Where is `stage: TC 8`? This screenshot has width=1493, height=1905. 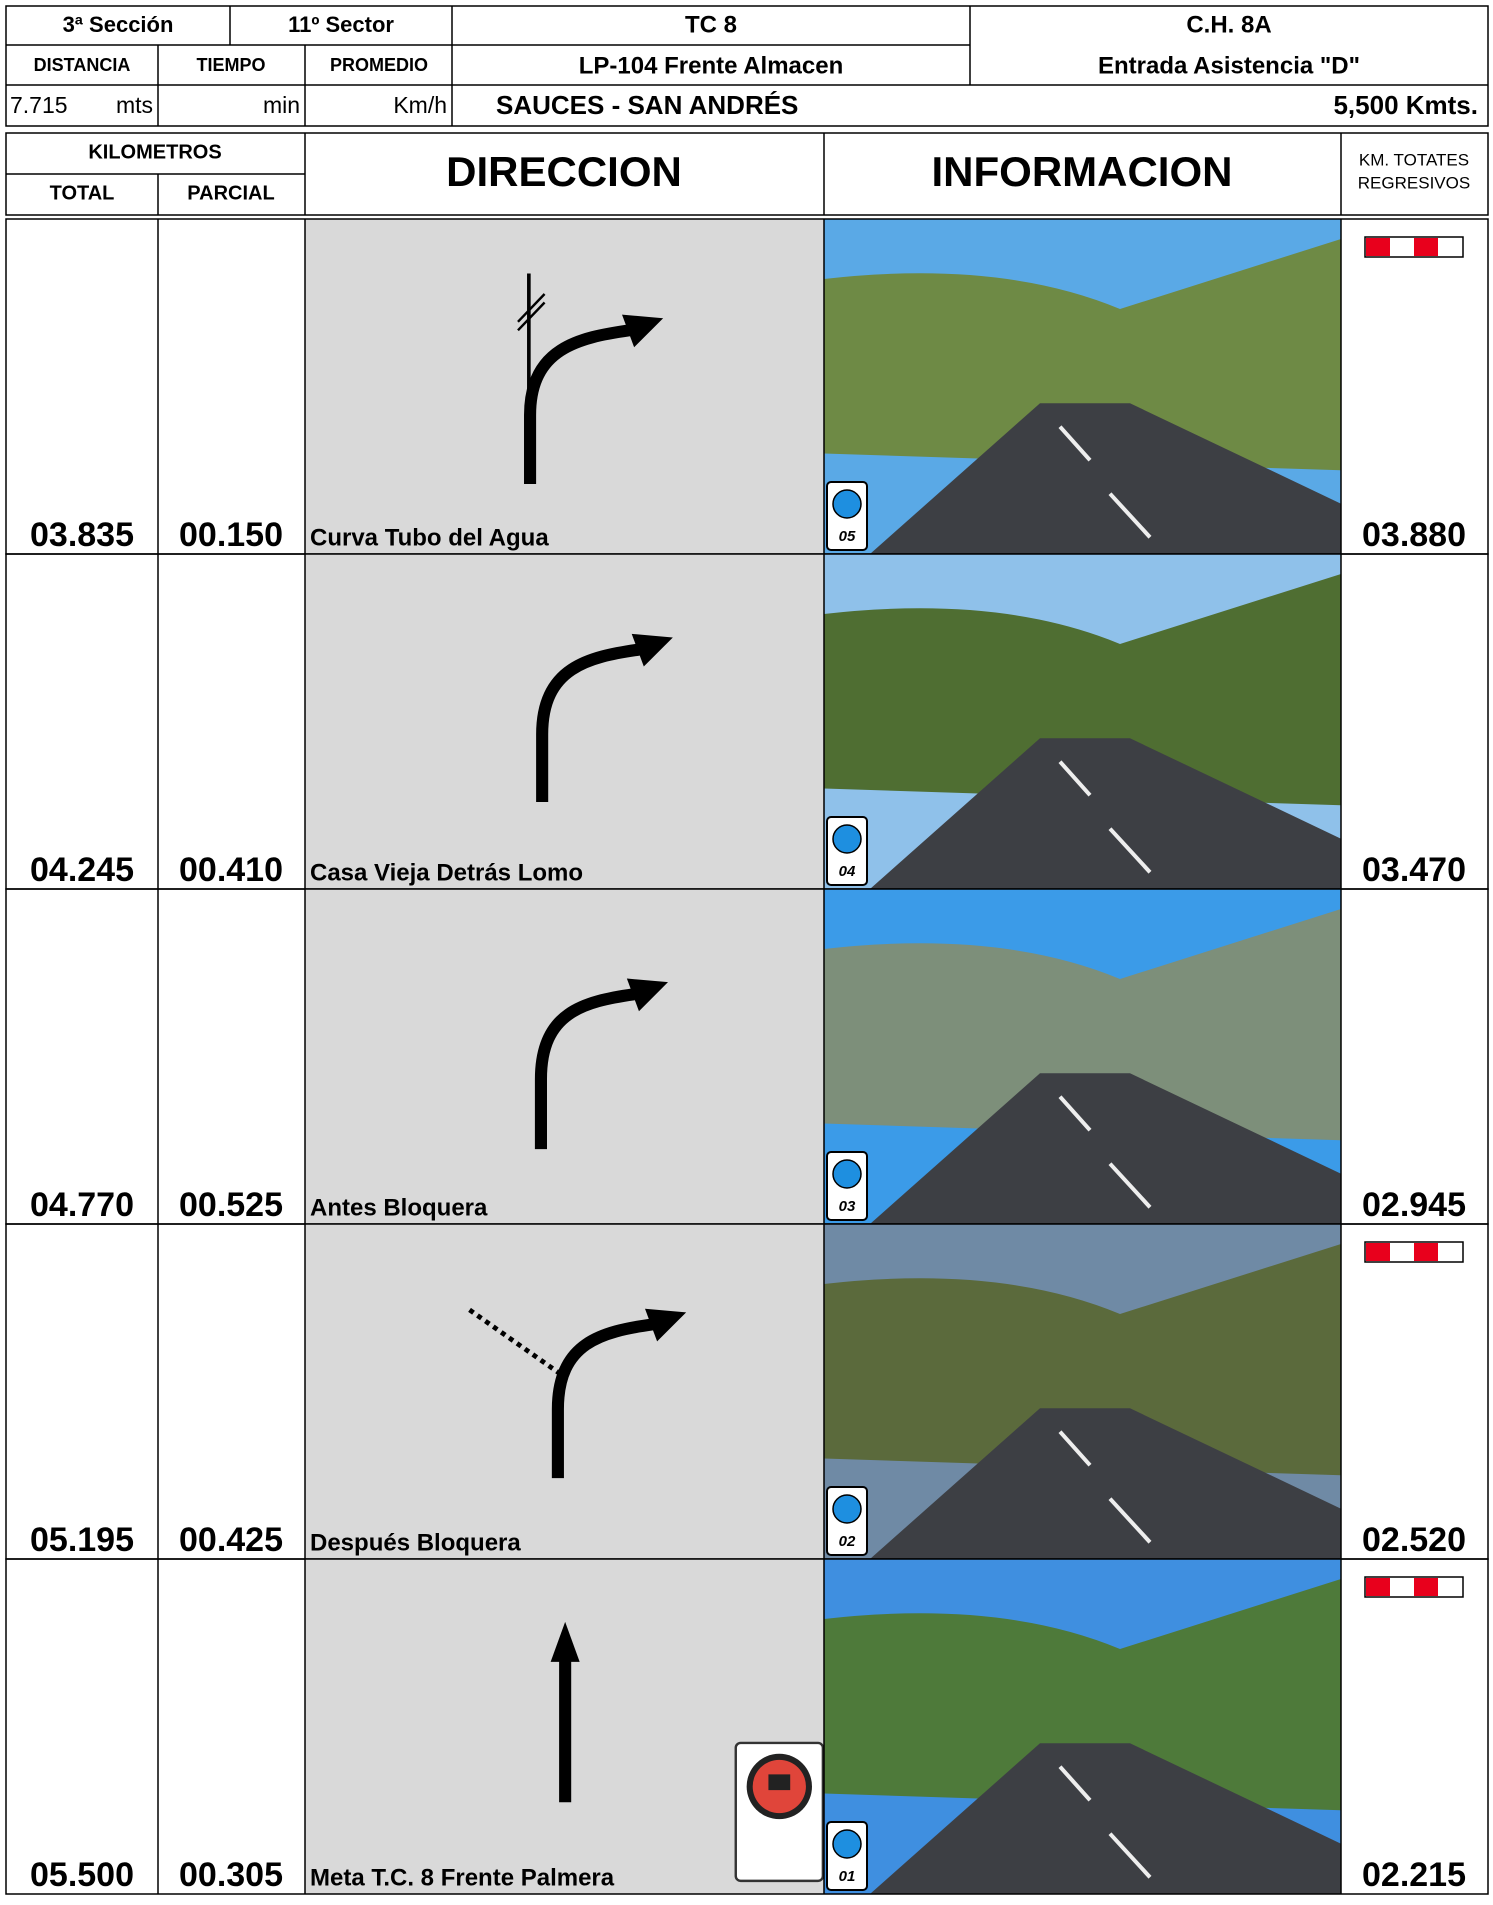 stage: TC 8 is located at coordinates (711, 24).